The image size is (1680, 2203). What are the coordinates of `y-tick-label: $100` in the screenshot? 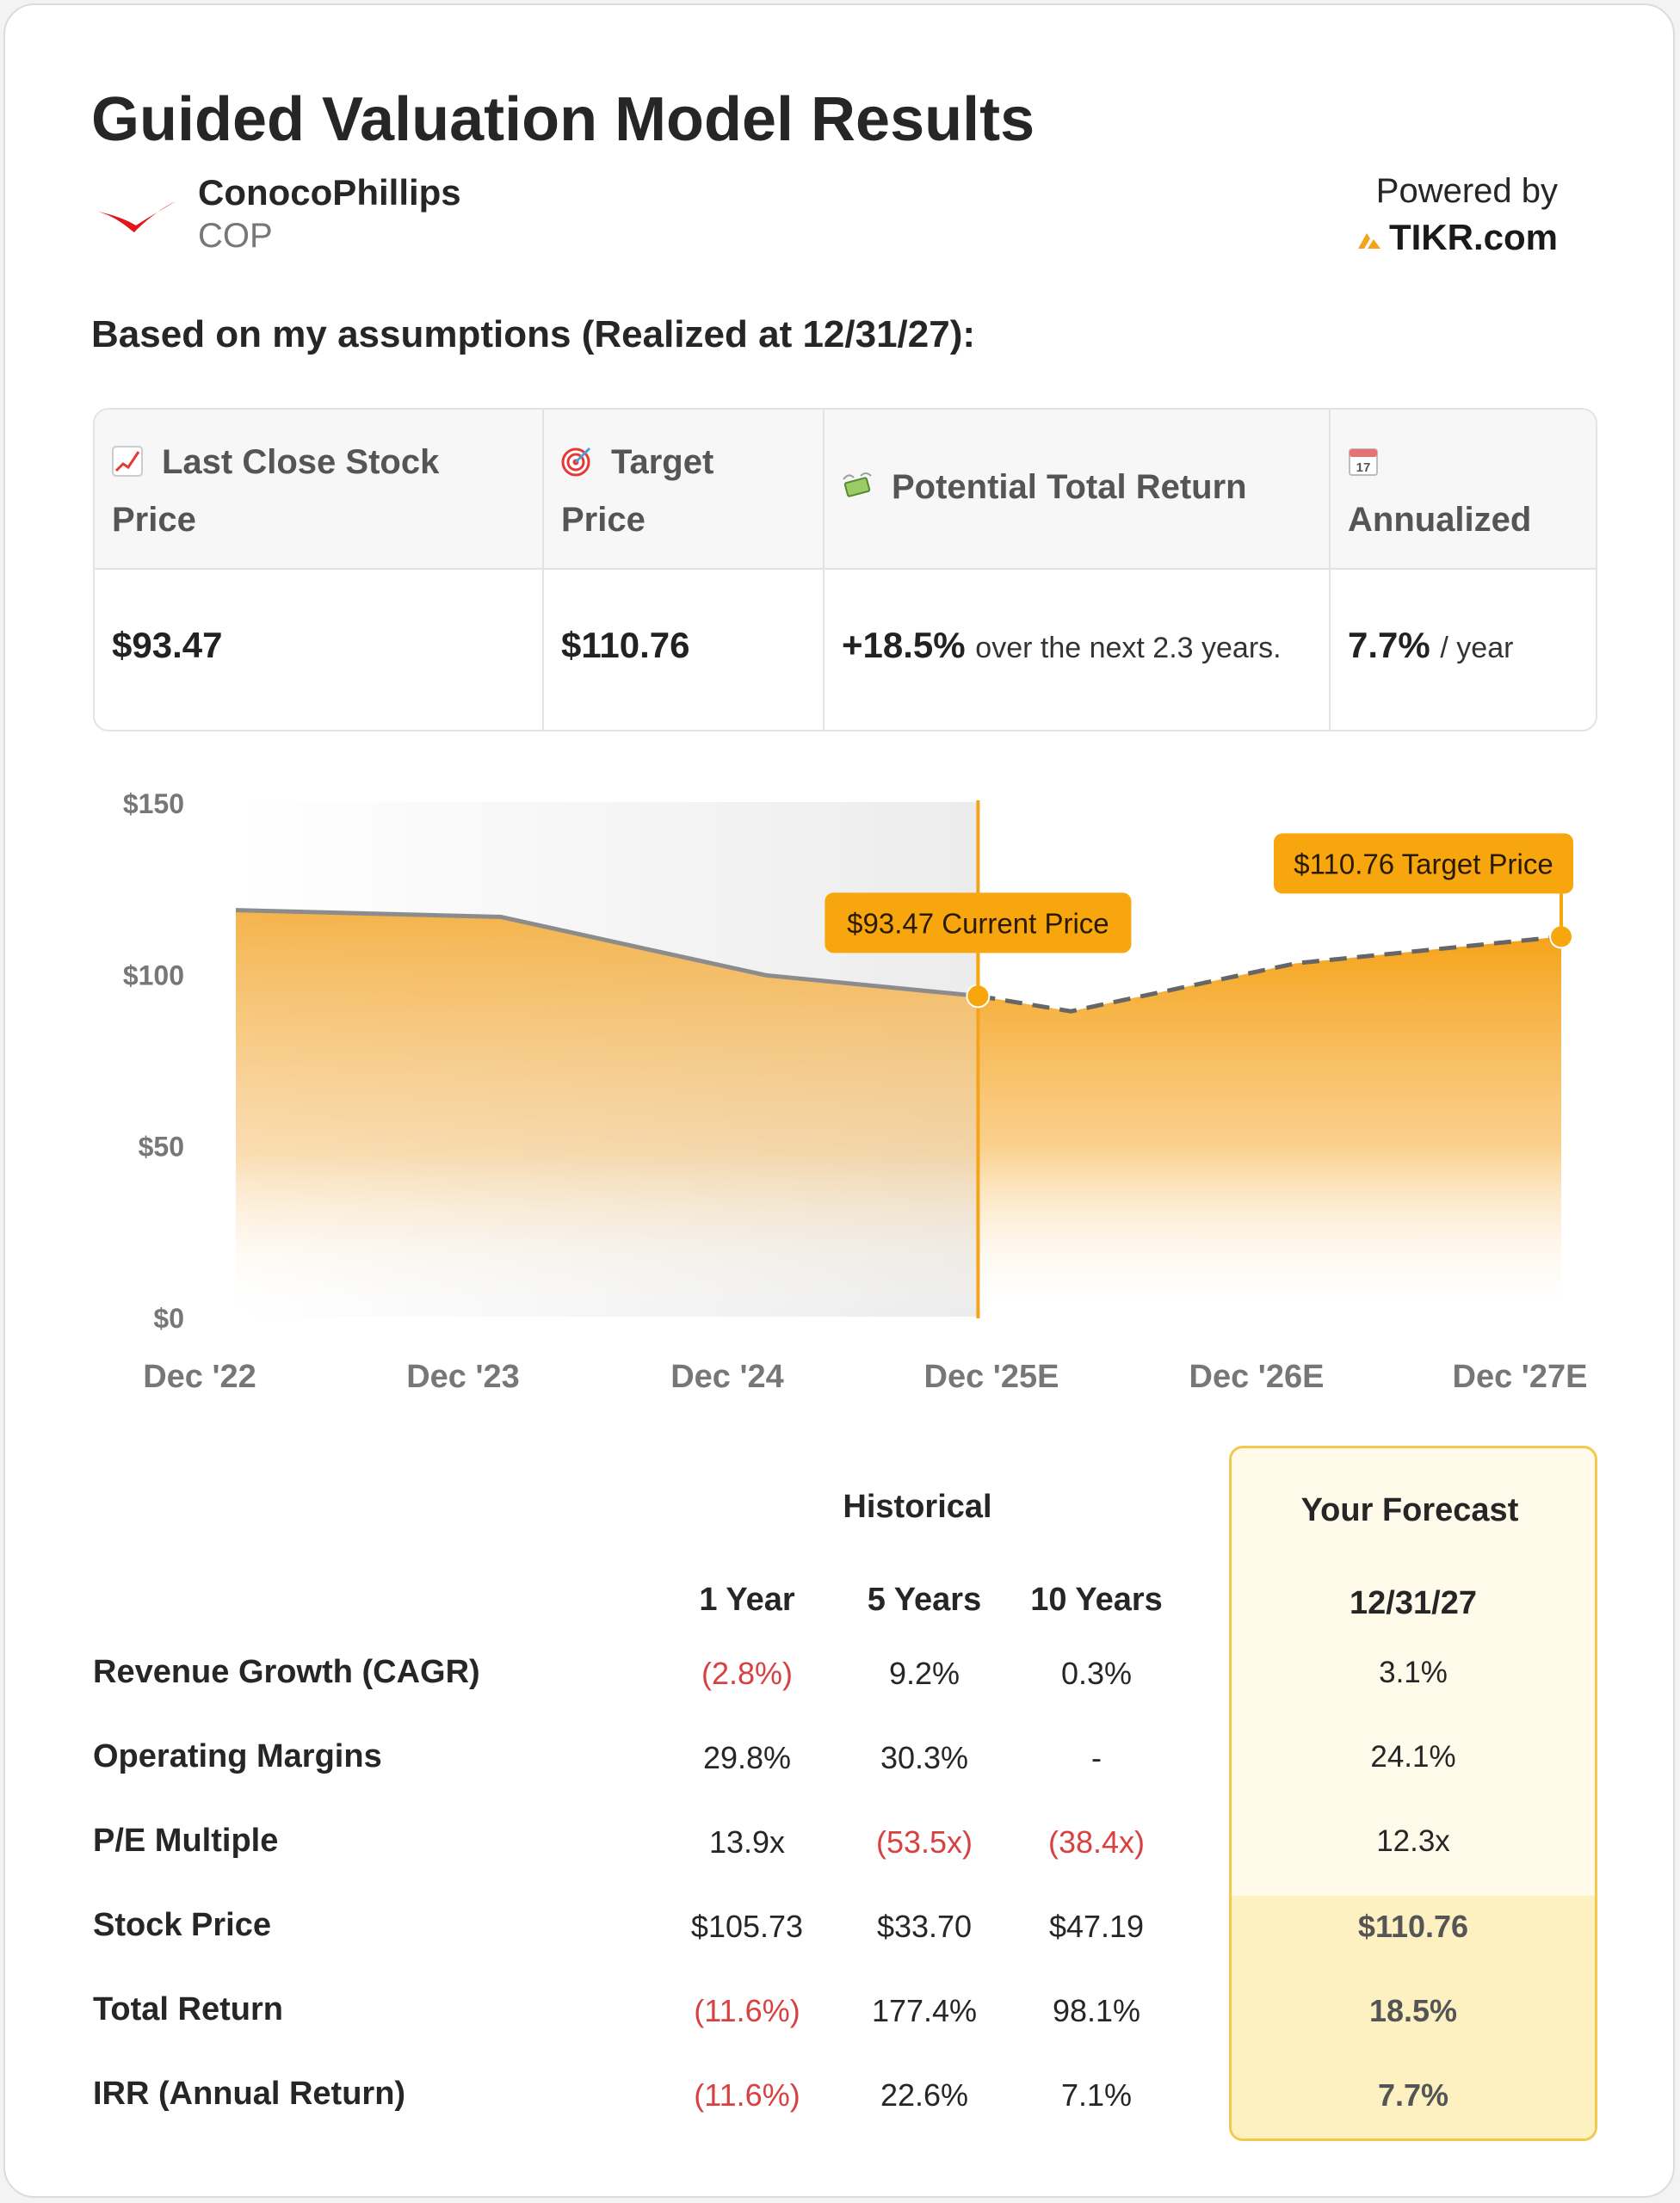 It's located at (153, 975).